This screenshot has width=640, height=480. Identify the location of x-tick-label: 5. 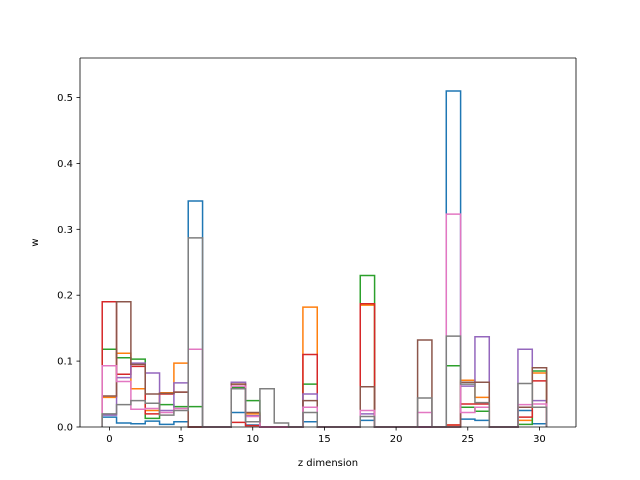
(181, 439).